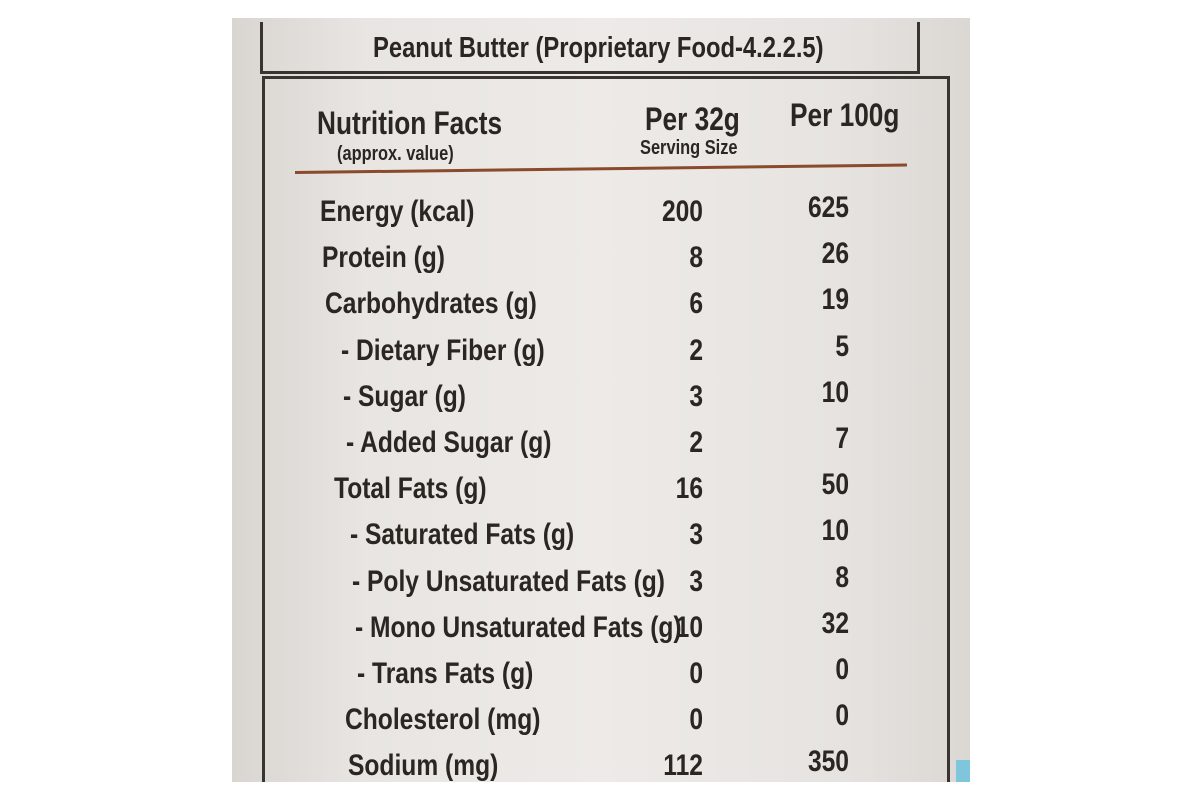 The image size is (1200, 800). What do you see at coordinates (445, 673) in the screenshot?
I see `nutrient-name: - Trans Fats (g)` at bounding box center [445, 673].